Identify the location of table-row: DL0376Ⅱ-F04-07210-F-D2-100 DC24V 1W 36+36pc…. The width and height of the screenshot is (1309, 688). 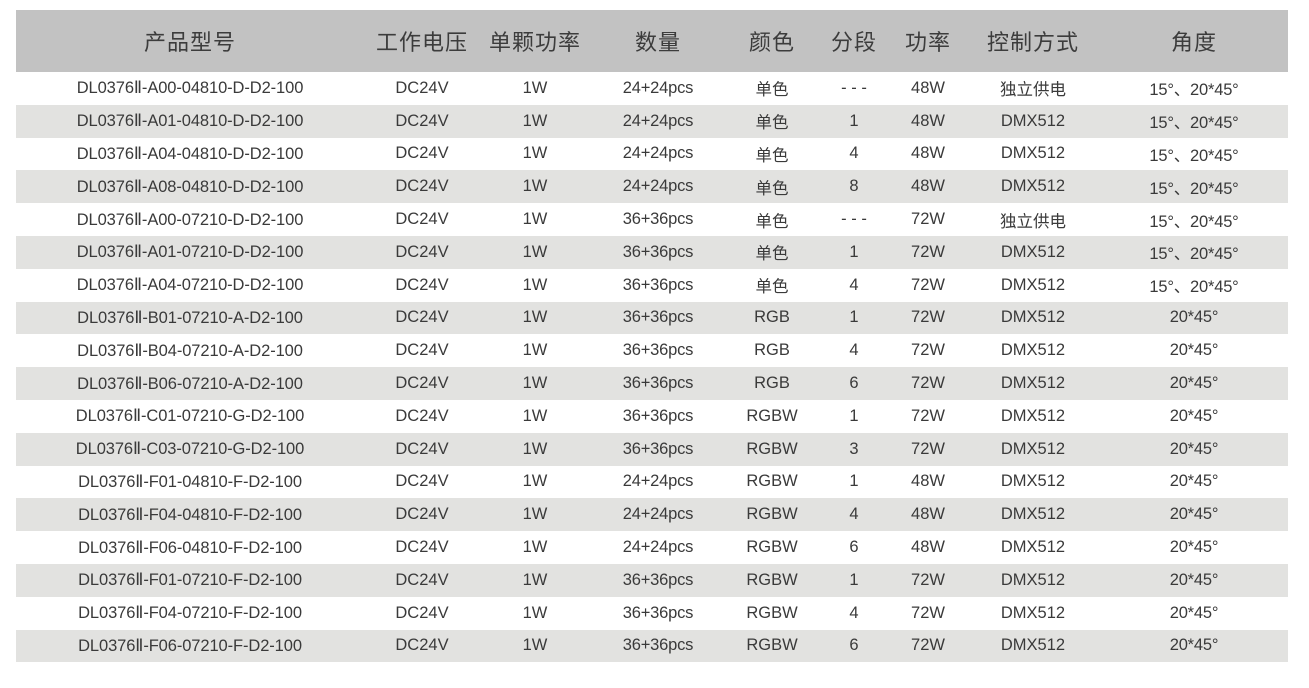
(652, 613).